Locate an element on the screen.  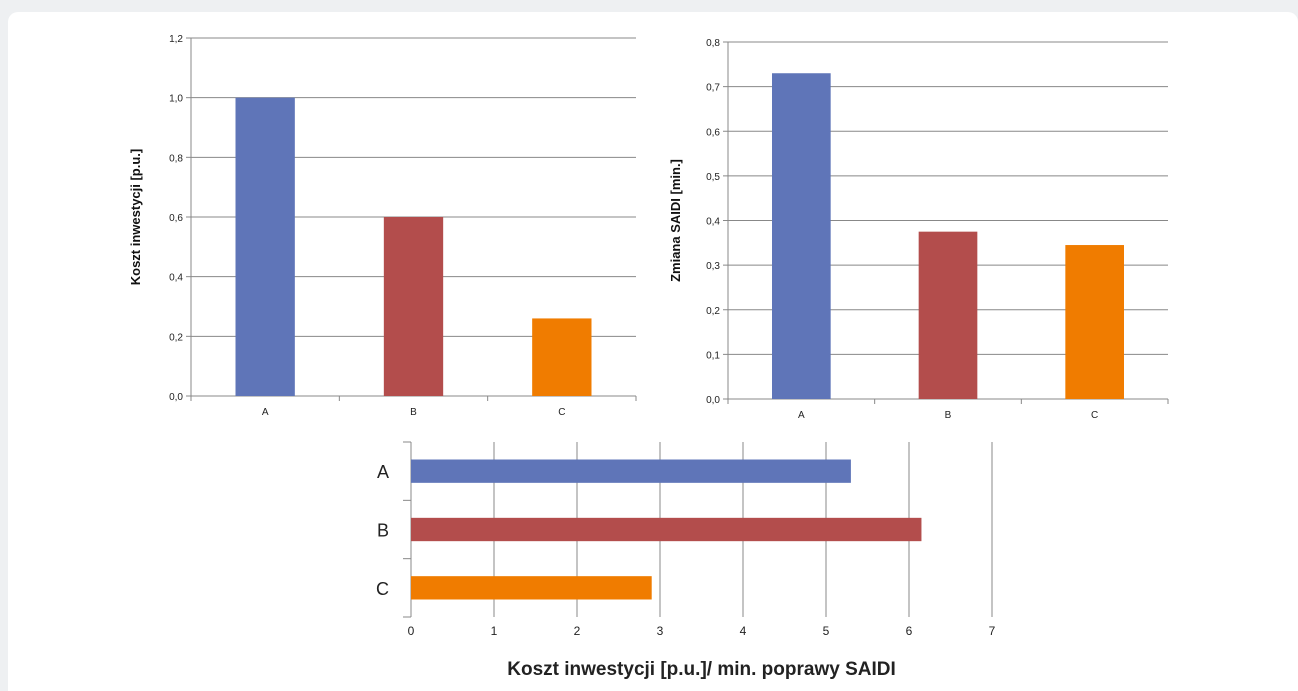
y-category-label: B is located at coordinates (383, 531).